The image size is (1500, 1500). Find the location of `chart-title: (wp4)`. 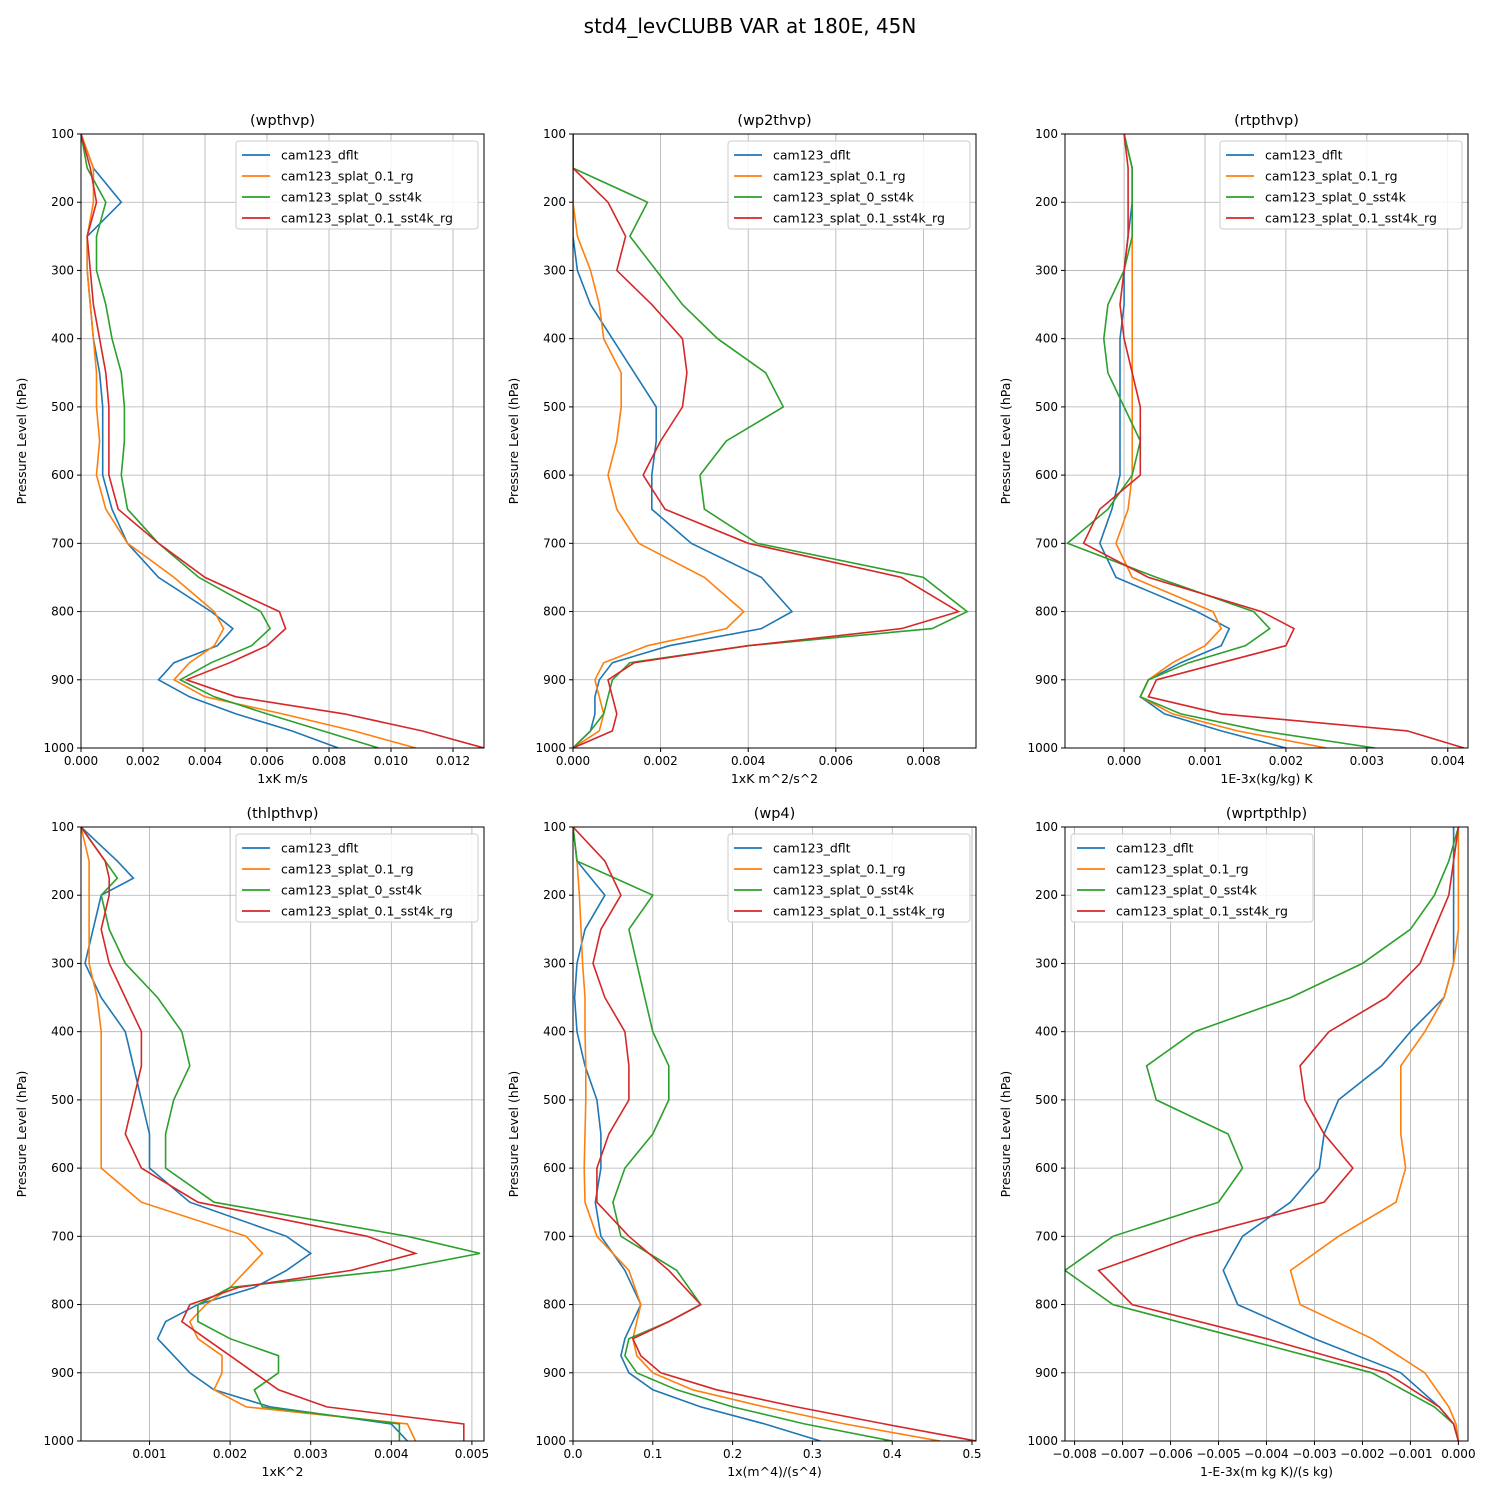

chart-title: (wp4) is located at coordinates (775, 814).